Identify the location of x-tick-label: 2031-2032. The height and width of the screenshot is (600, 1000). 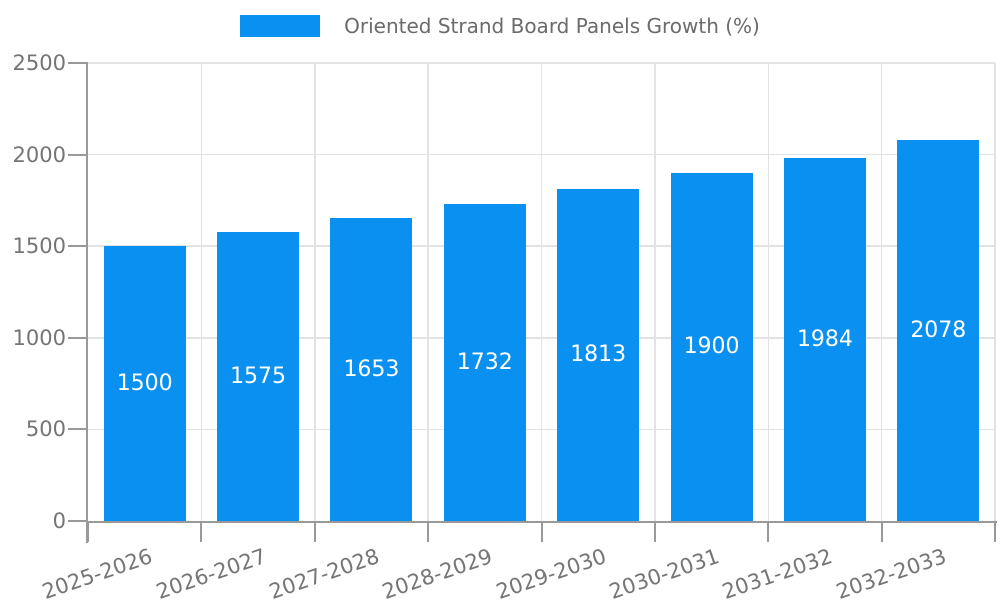
(777, 572).